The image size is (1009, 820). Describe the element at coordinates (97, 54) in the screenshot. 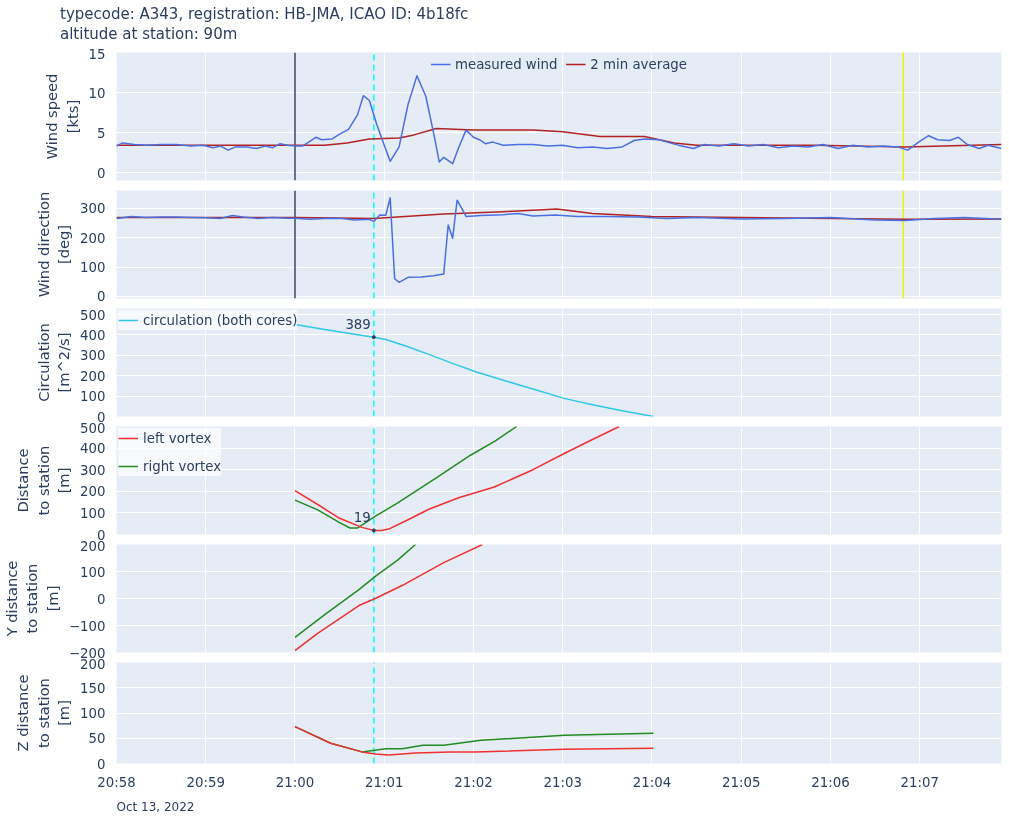

I see `y-tick-label: 15` at that location.